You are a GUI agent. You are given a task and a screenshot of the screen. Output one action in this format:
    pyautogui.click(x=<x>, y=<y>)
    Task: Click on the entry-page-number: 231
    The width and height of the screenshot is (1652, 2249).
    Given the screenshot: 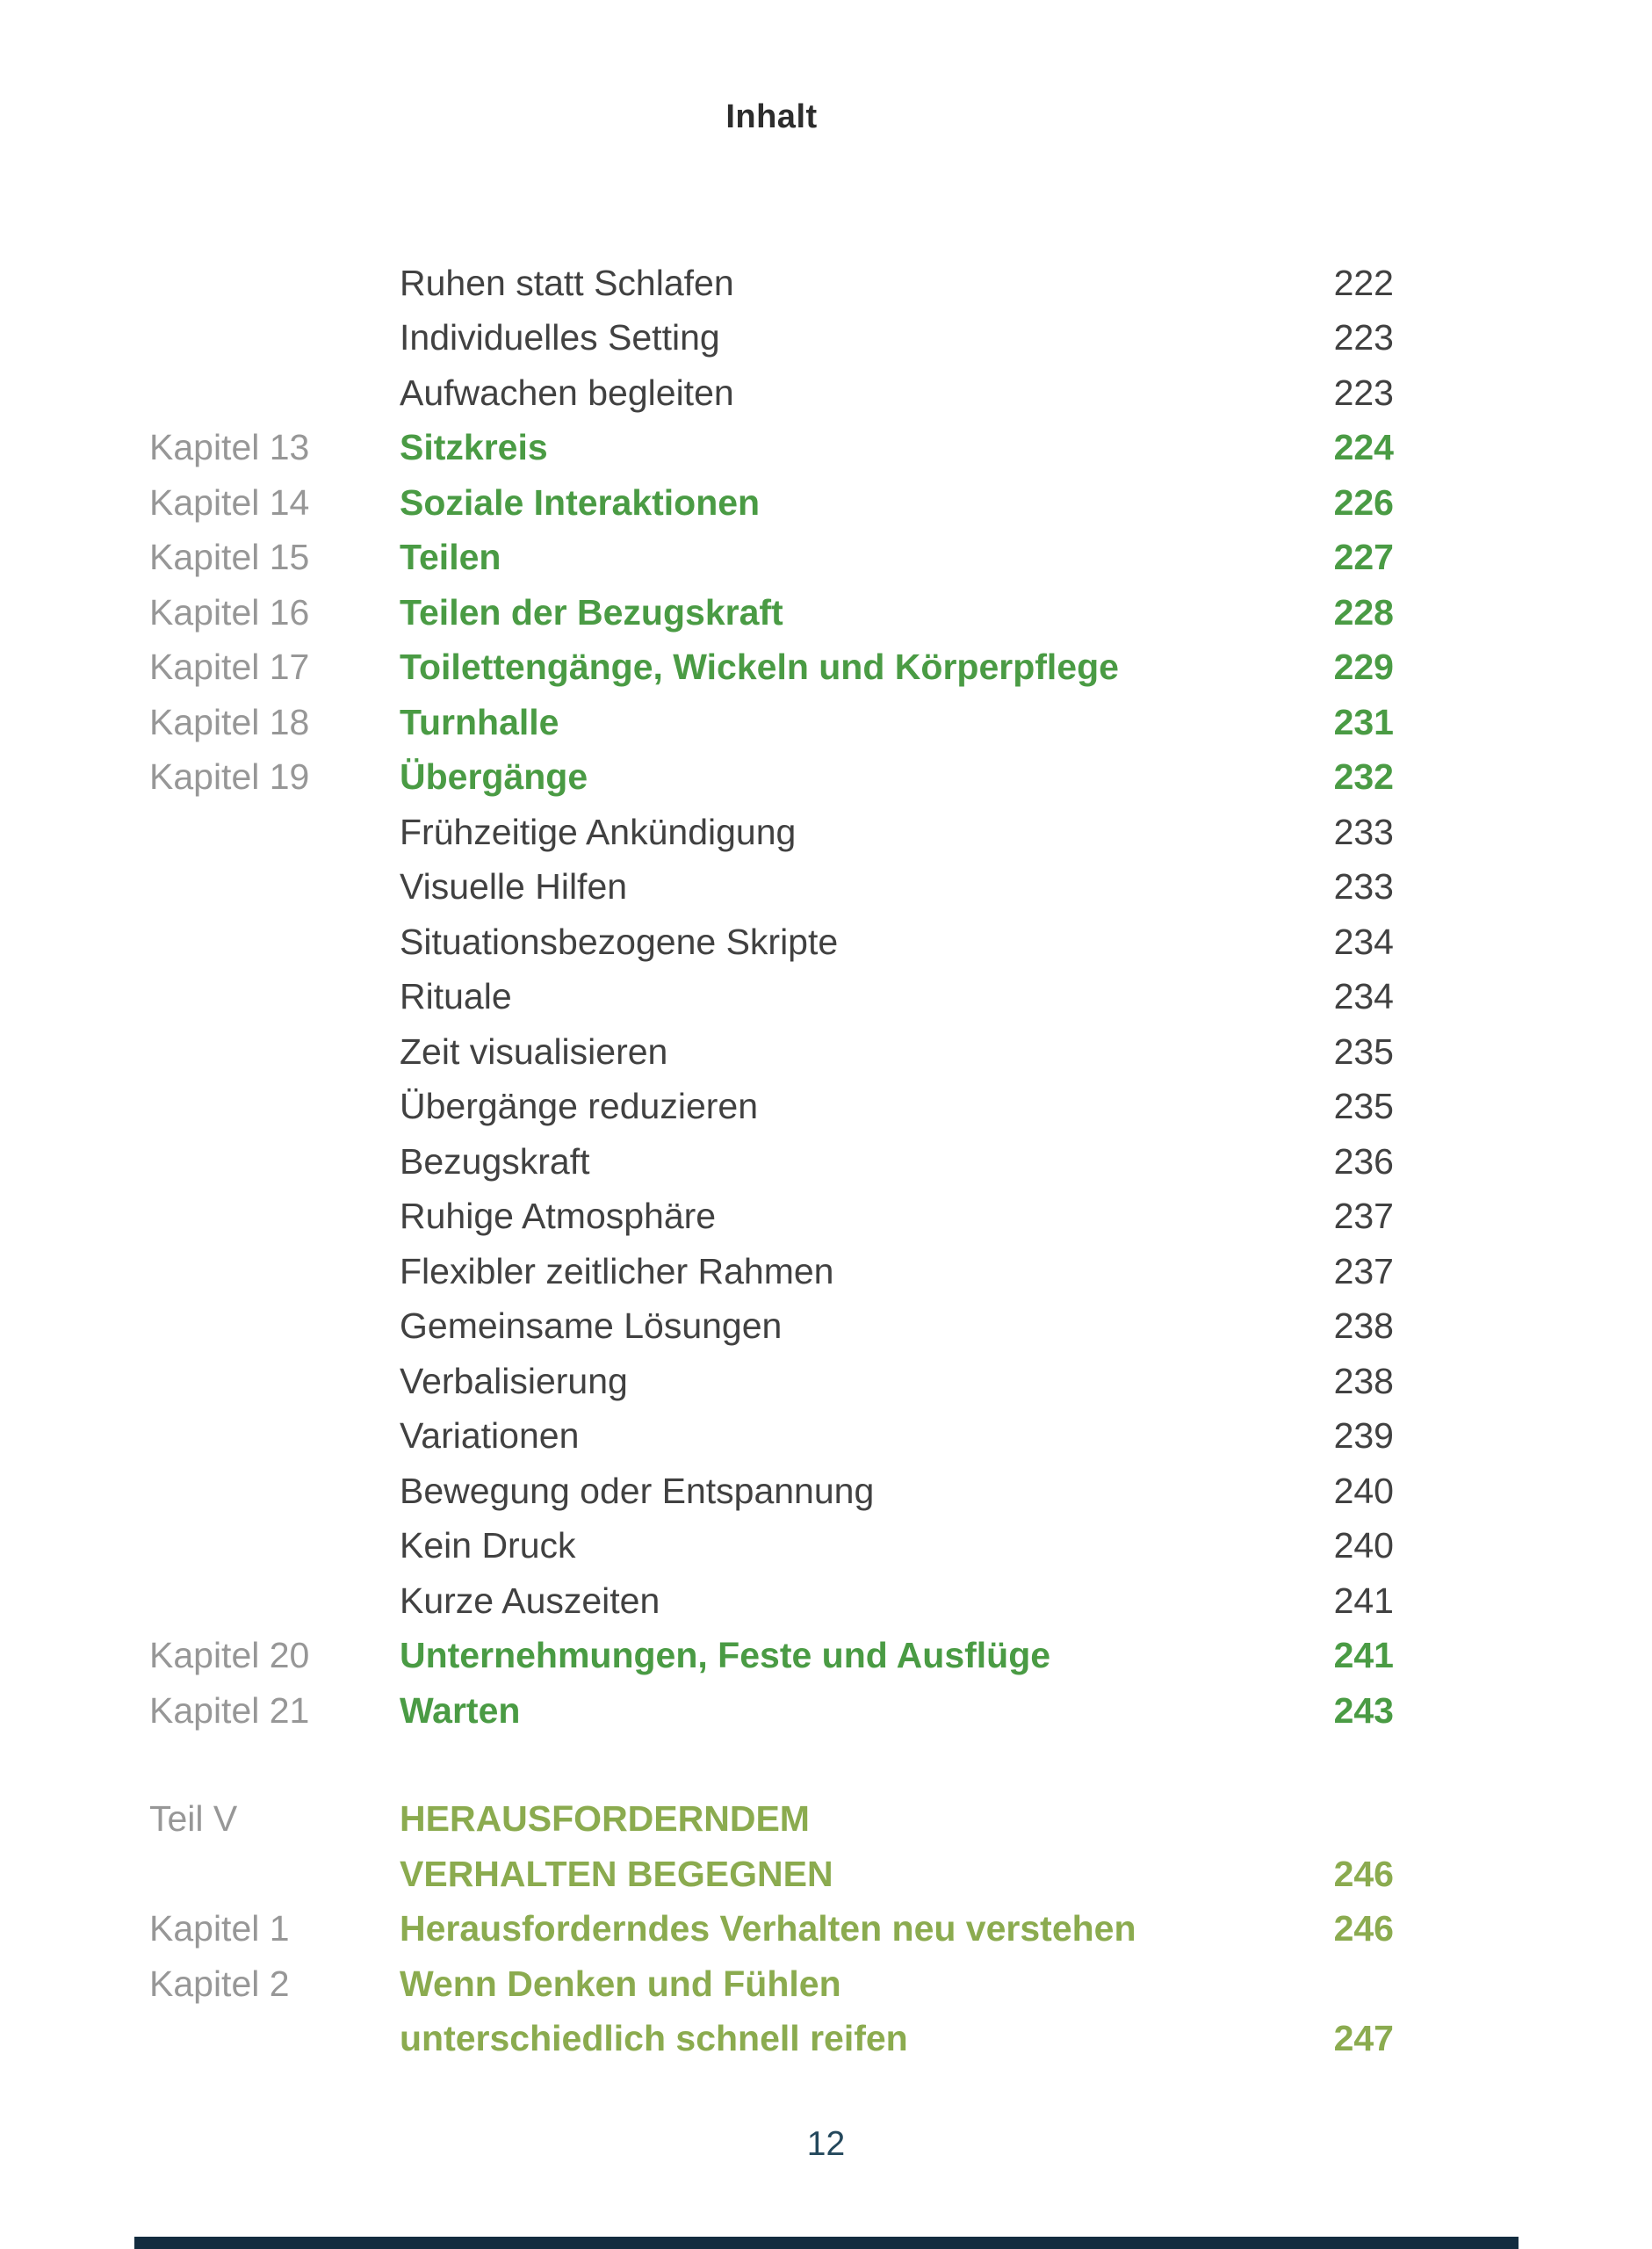 What is the action you would take?
    pyautogui.click(x=1363, y=721)
    